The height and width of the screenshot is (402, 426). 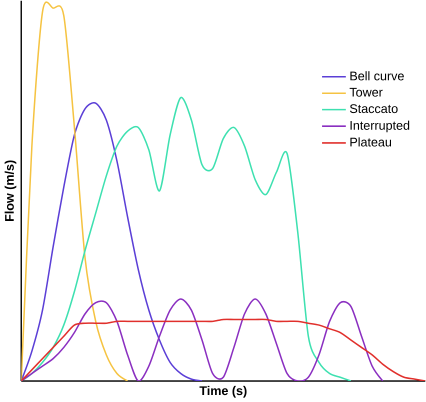 I want to click on y-axis-title: Flow (m/s), so click(x=10, y=190).